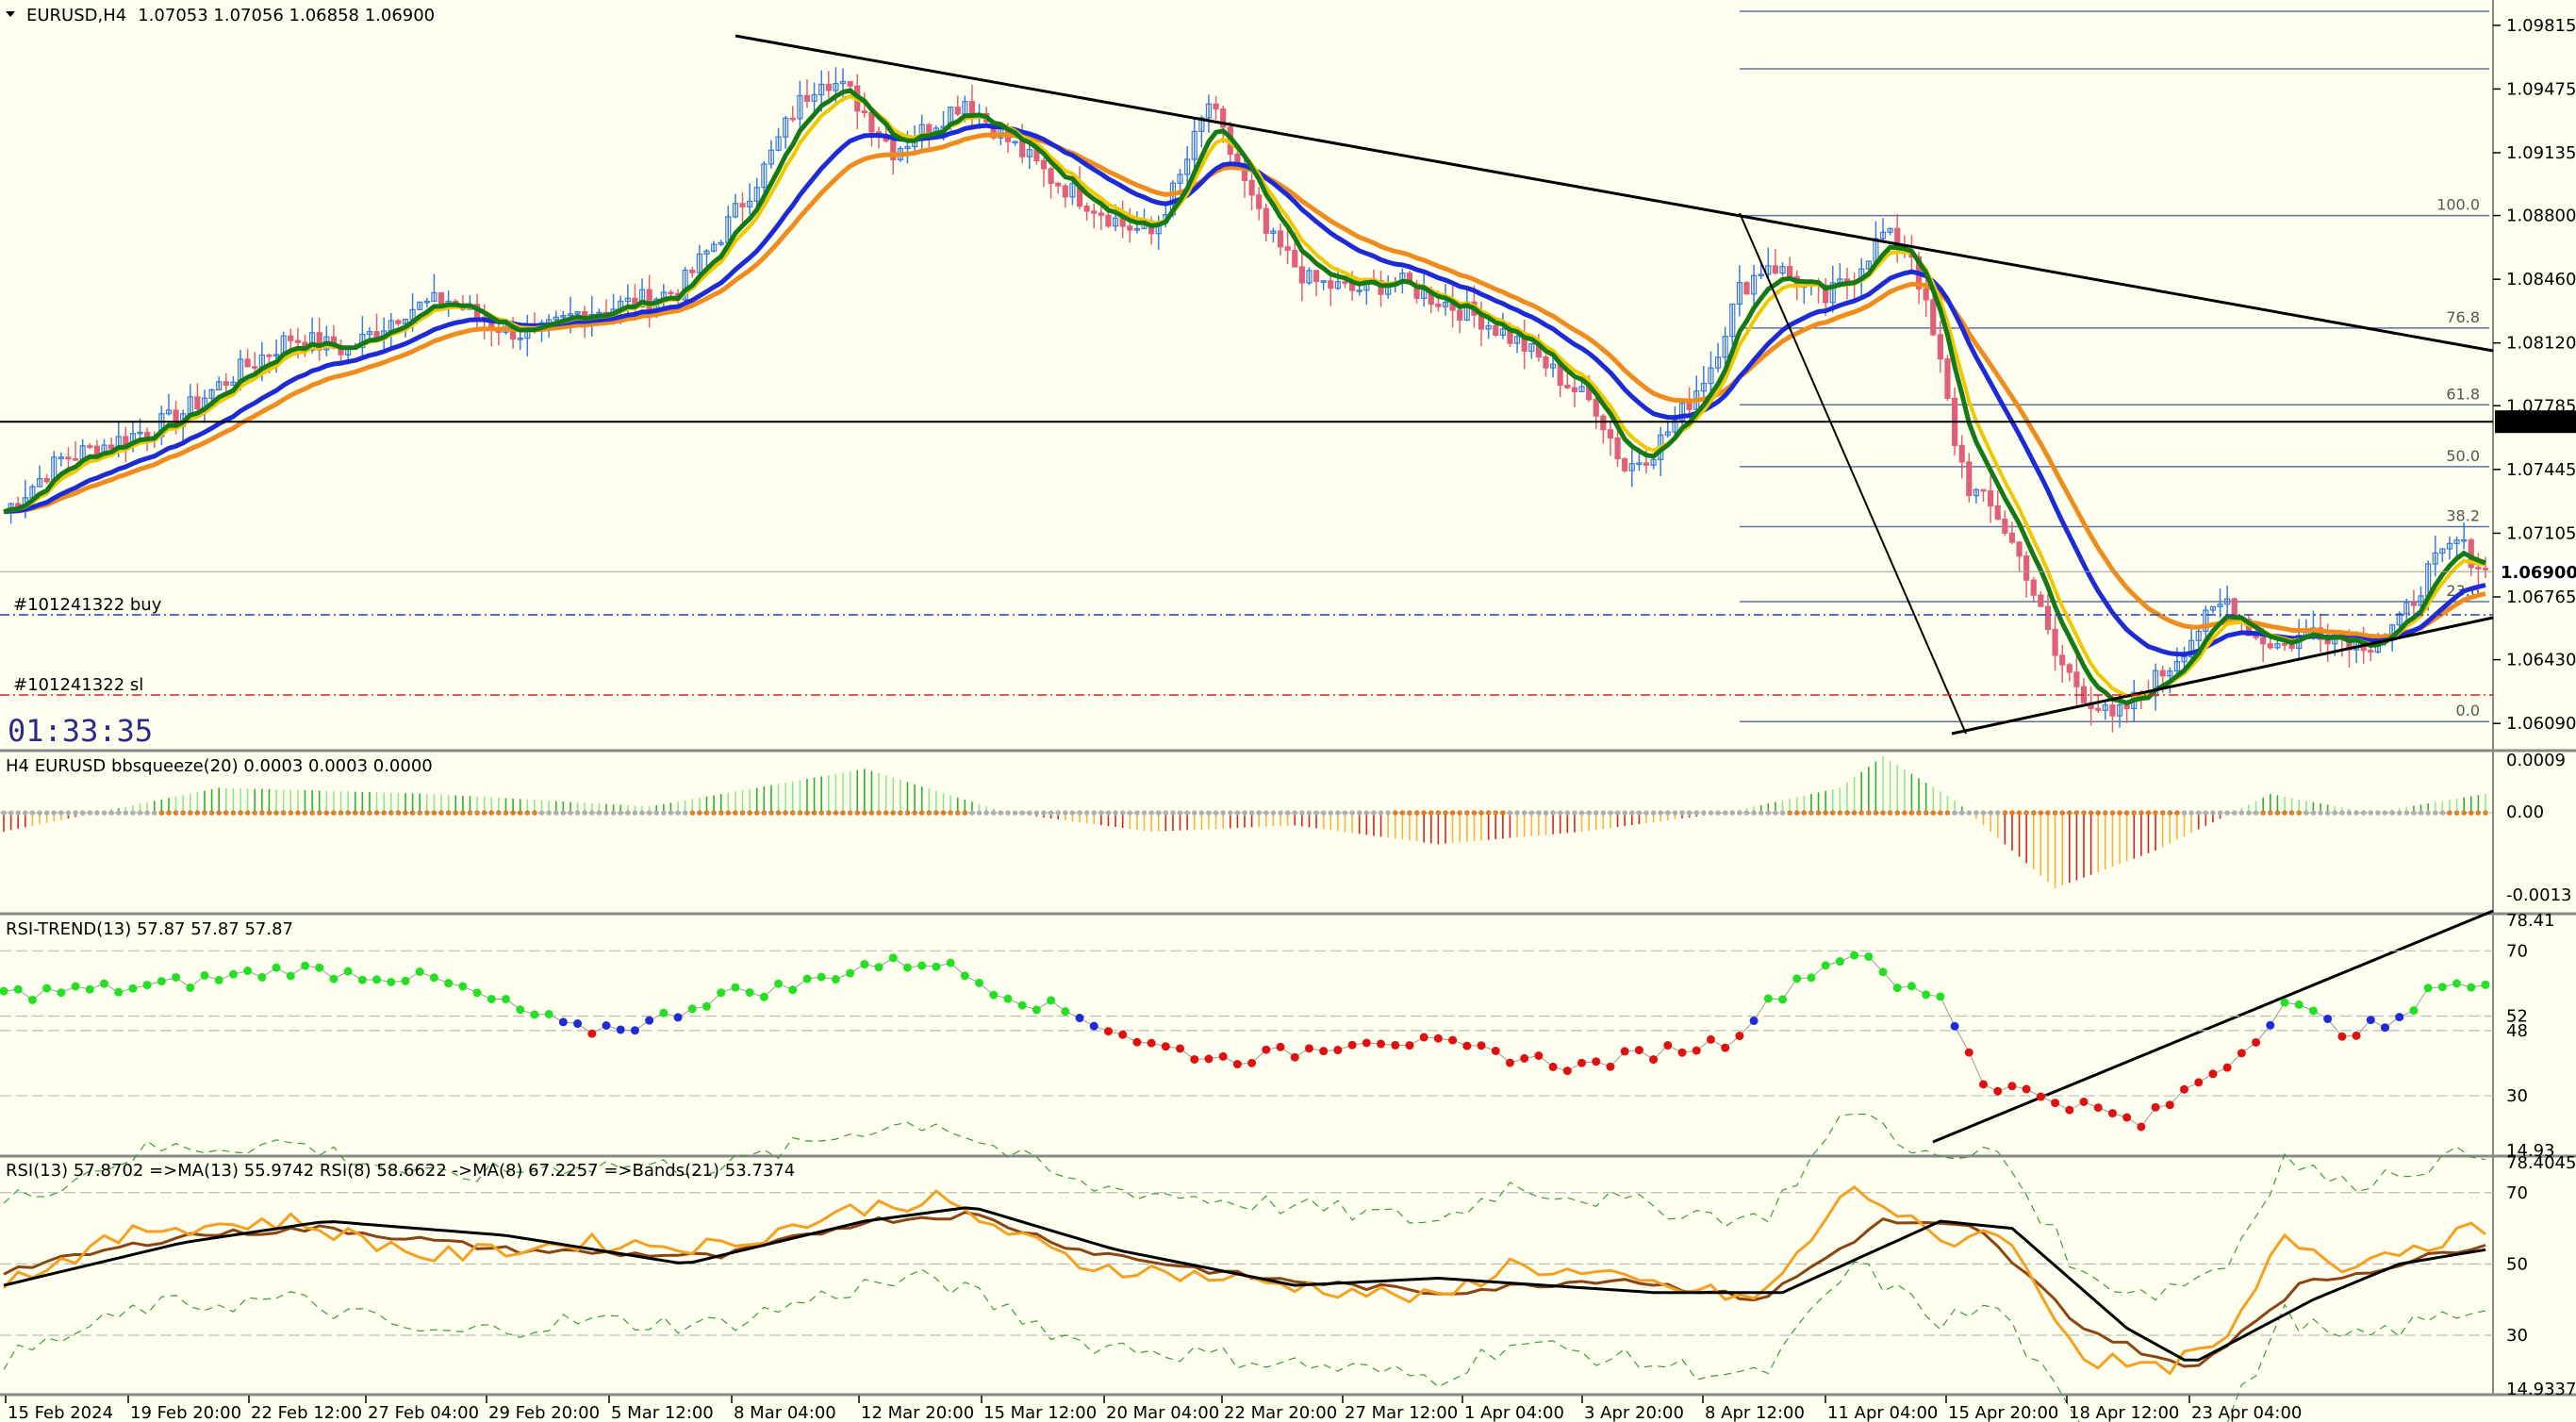  I want to click on dropdown-triangle-icon, so click(10, 14).